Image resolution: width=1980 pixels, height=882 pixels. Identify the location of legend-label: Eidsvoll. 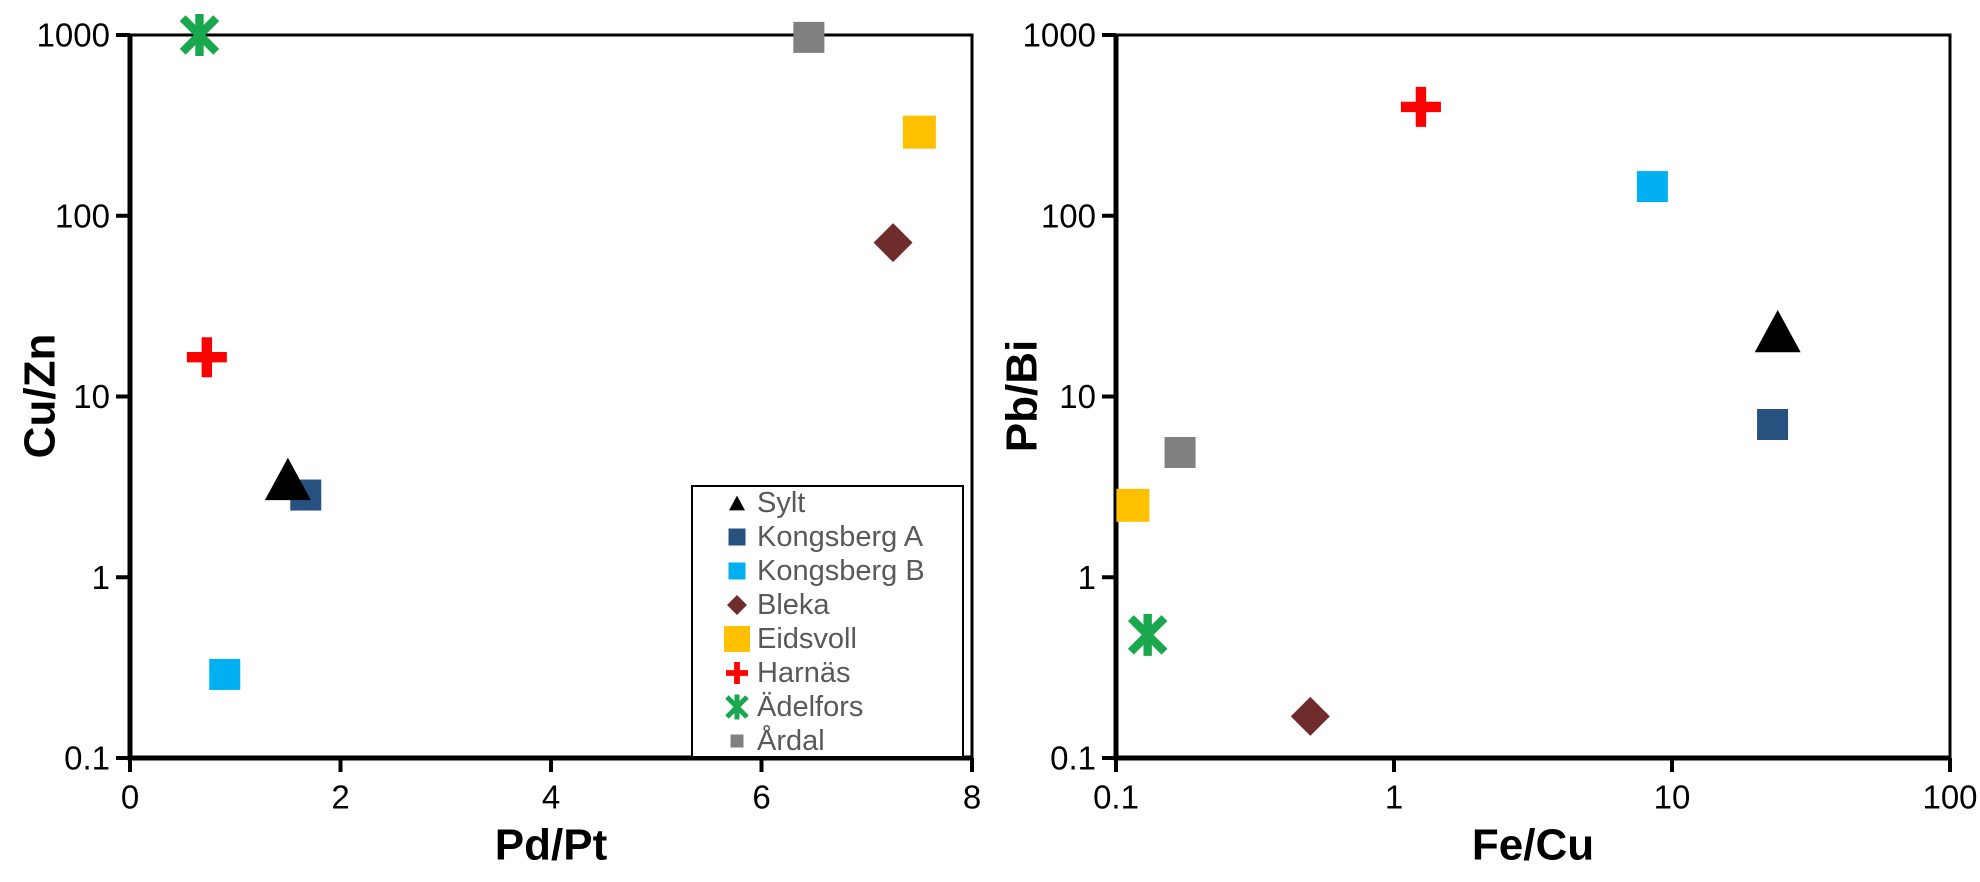
(807, 639).